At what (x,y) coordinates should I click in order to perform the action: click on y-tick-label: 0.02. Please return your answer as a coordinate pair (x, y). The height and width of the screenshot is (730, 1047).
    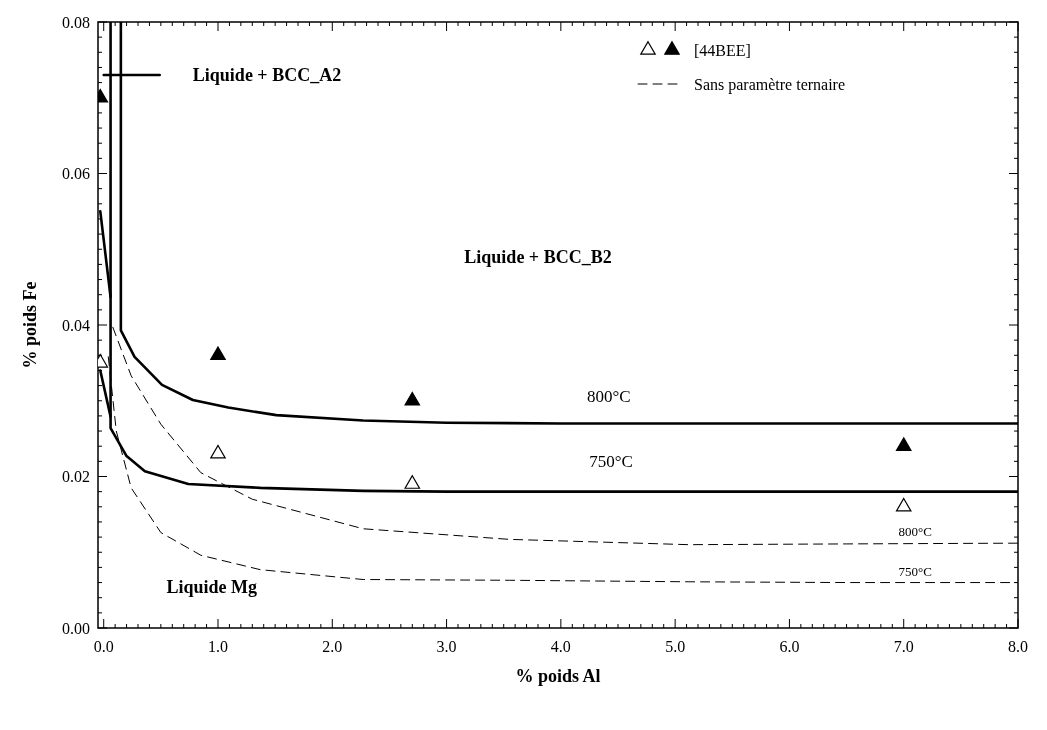
    Looking at the image, I should click on (76, 477).